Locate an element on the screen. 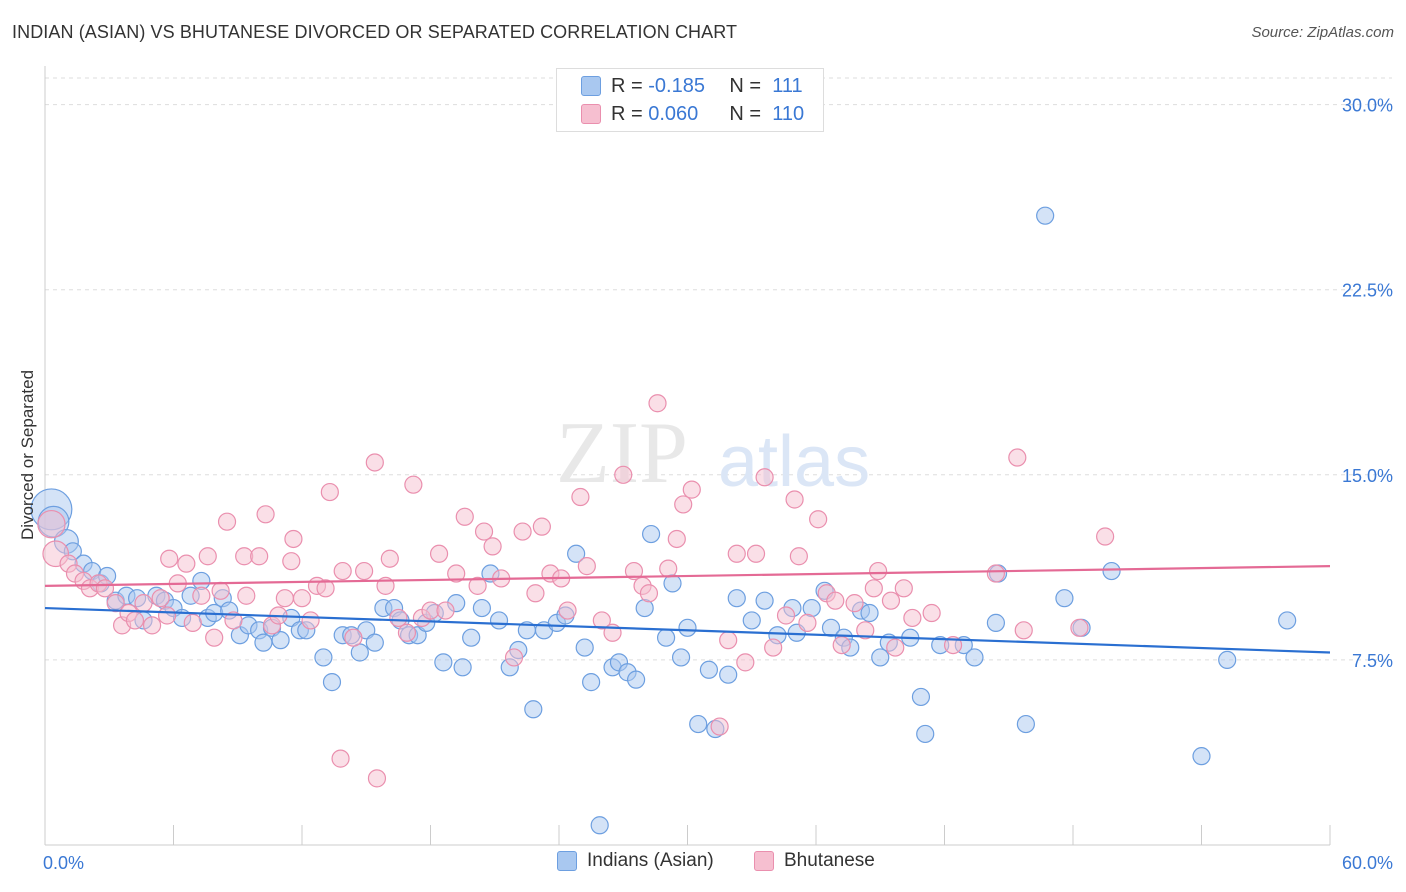  y-tick-label: 15.0% is located at coordinates (1367, 476).